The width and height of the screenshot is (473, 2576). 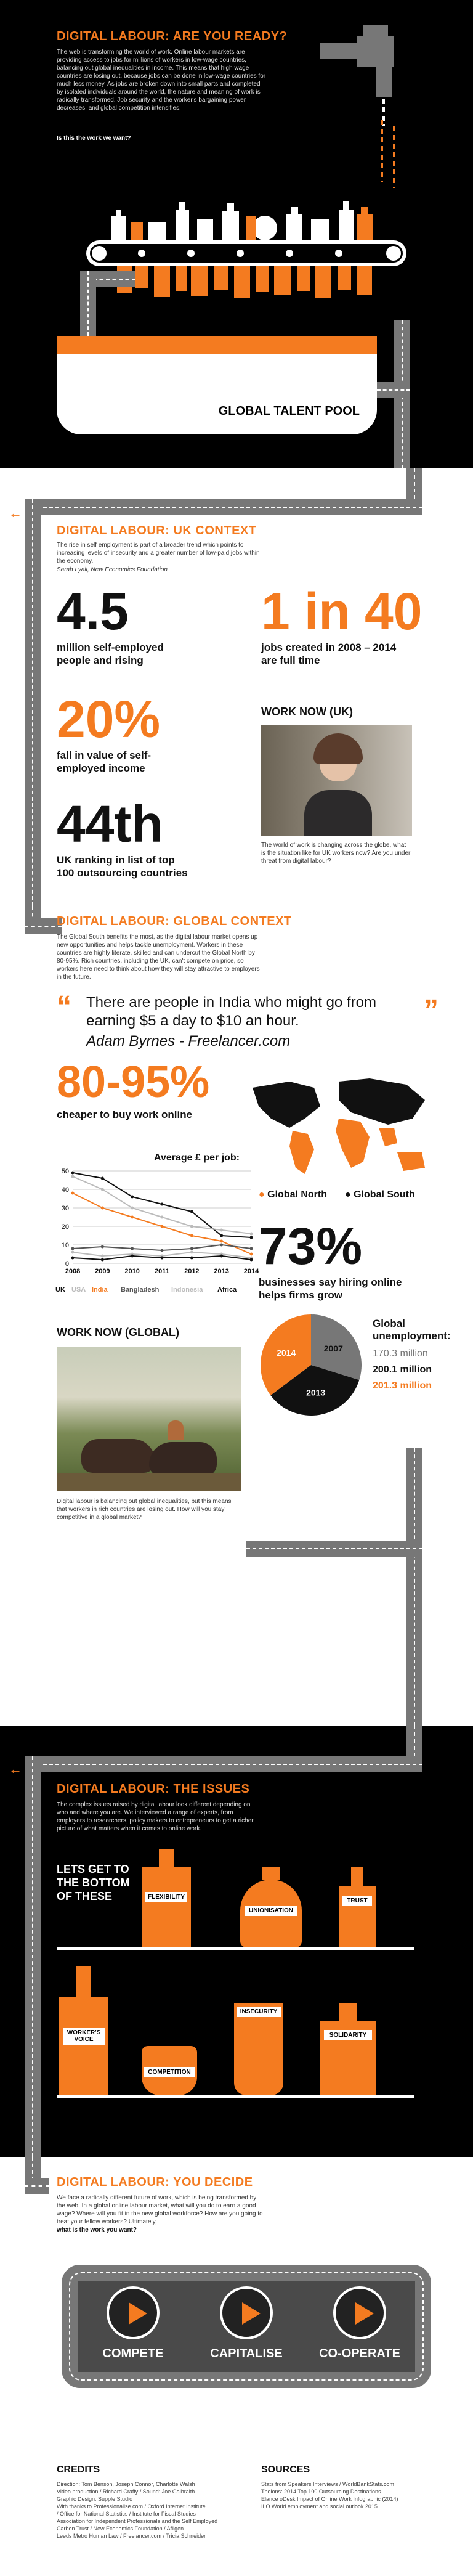 I want to click on bottle-label: UNIONISATION, so click(x=271, y=1911).